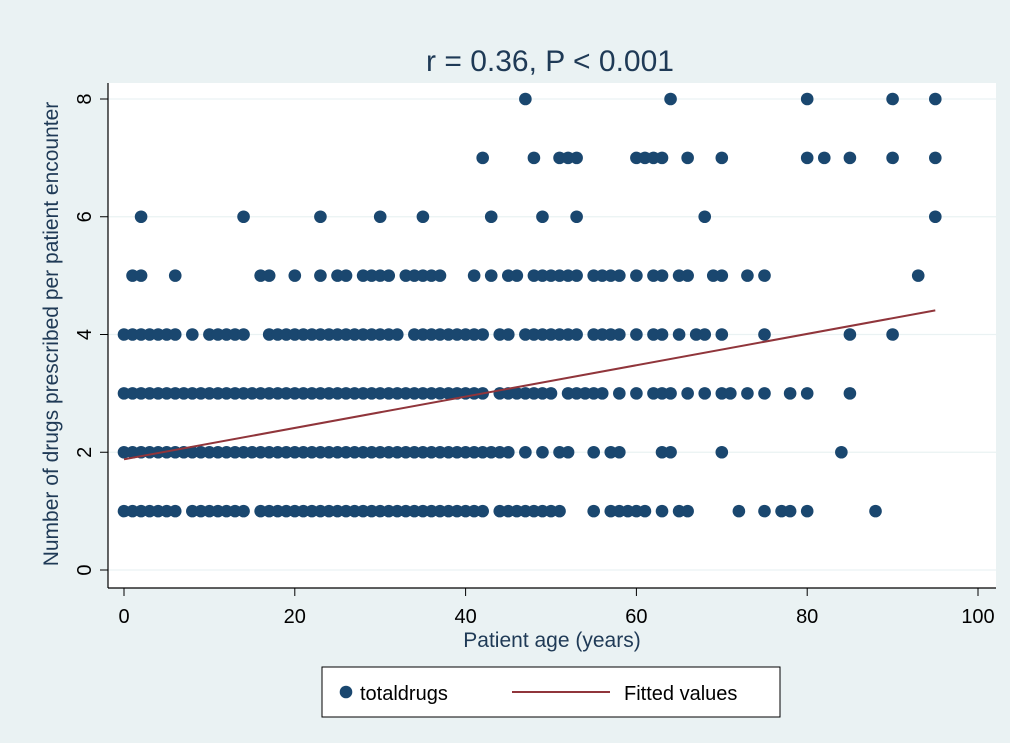 The image size is (1010, 743). I want to click on legend-marker-totaldrugs, so click(346, 692).